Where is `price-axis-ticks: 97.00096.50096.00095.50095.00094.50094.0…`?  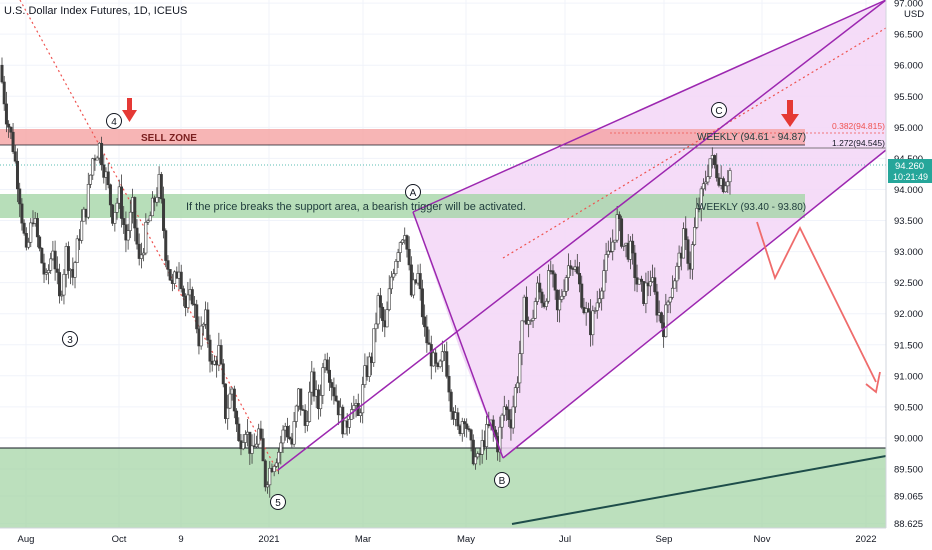
price-axis-ticks: 97.00096.50096.00095.50095.00094.50094.0… is located at coordinates (908, 265).